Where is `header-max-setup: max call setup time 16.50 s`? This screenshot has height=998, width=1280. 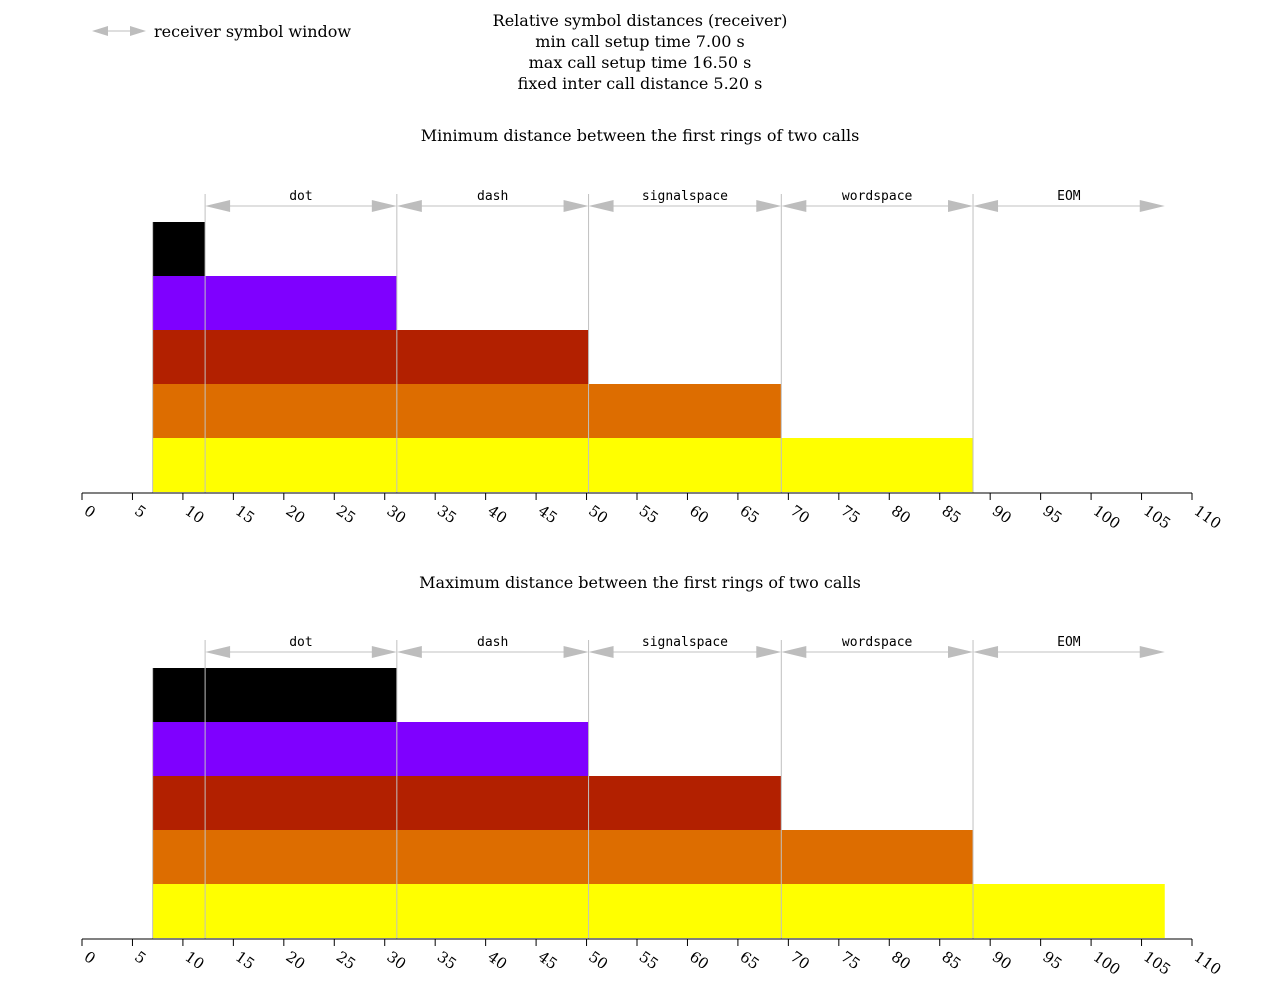 header-max-setup: max call setup time 16.50 s is located at coordinates (640, 62).